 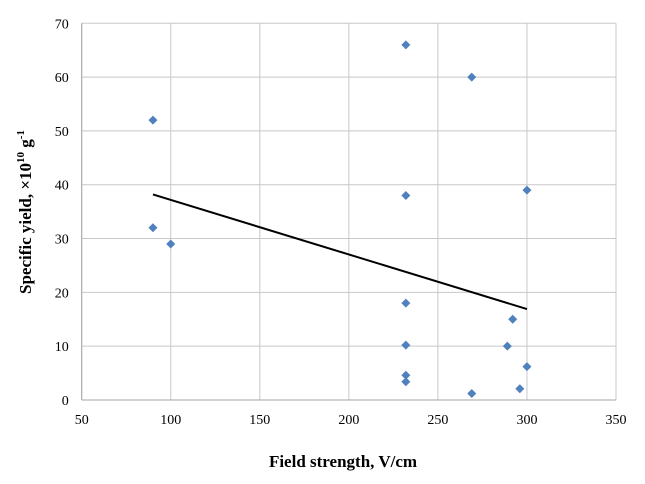 I want to click on y-axis-label: Specific yield, ×1010 g-1, so click(x=25, y=212).